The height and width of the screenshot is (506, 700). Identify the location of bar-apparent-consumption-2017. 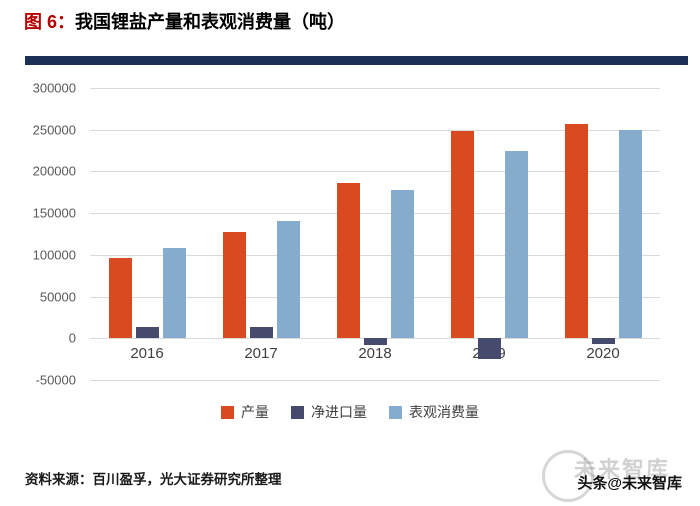
(288, 280).